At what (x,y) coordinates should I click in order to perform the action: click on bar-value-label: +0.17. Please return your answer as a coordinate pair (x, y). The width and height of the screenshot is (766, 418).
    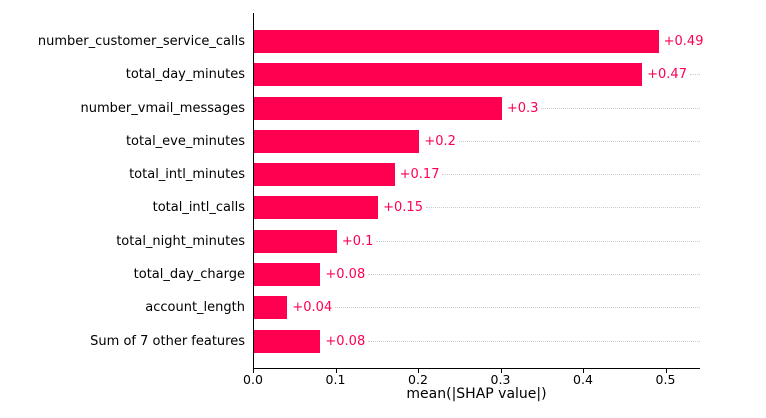
    Looking at the image, I should click on (419, 175).